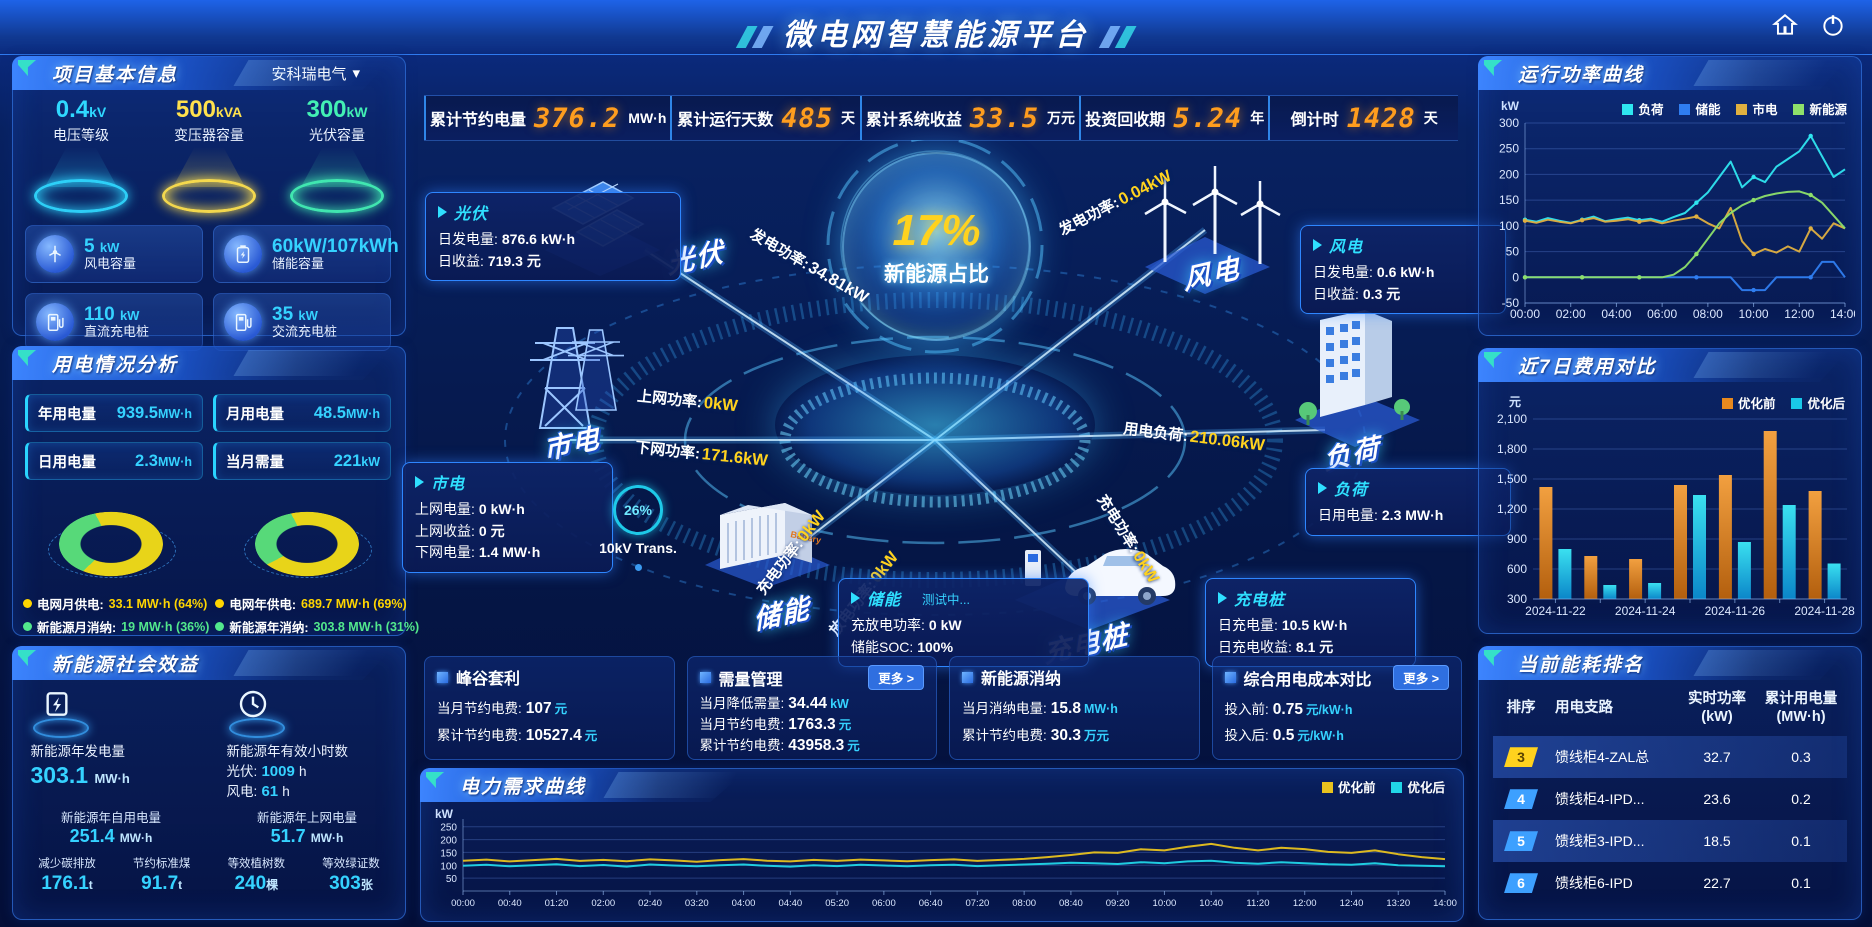  Describe the element at coordinates (102, 246) in the screenshot. I see `card-value: 5 kW` at that location.